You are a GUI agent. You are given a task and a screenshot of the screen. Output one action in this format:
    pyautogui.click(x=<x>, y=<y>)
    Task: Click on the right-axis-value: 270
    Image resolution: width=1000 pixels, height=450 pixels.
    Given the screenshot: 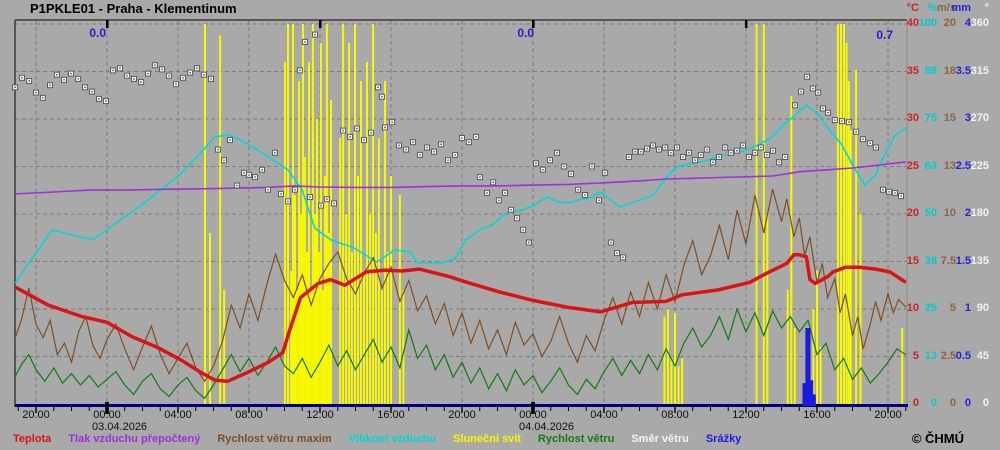 What is the action you would take?
    pyautogui.click(x=979, y=118)
    